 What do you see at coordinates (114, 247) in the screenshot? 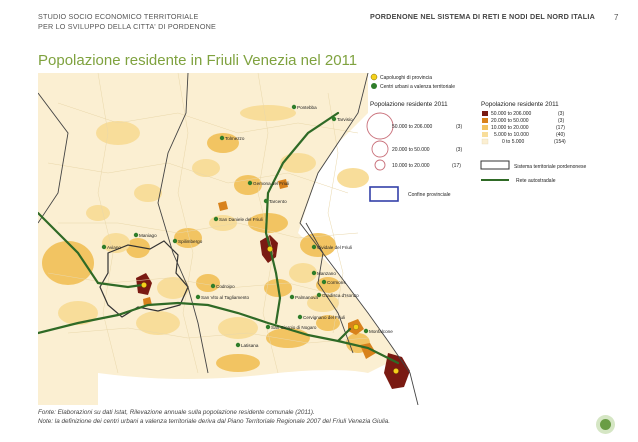
I see `label-aviano: Aviano` at bounding box center [114, 247].